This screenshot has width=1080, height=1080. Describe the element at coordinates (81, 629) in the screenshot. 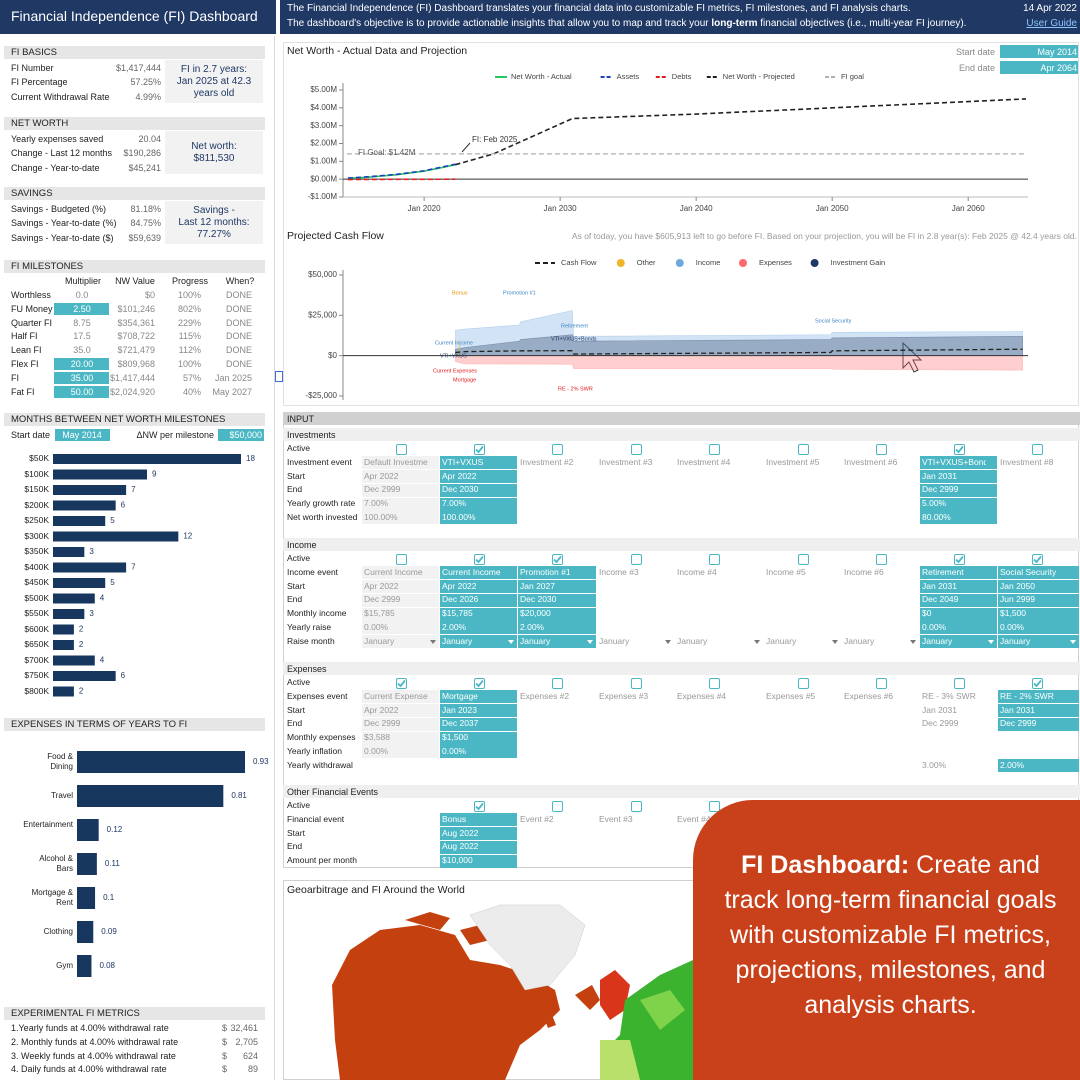

I see `data-label: 2` at that location.